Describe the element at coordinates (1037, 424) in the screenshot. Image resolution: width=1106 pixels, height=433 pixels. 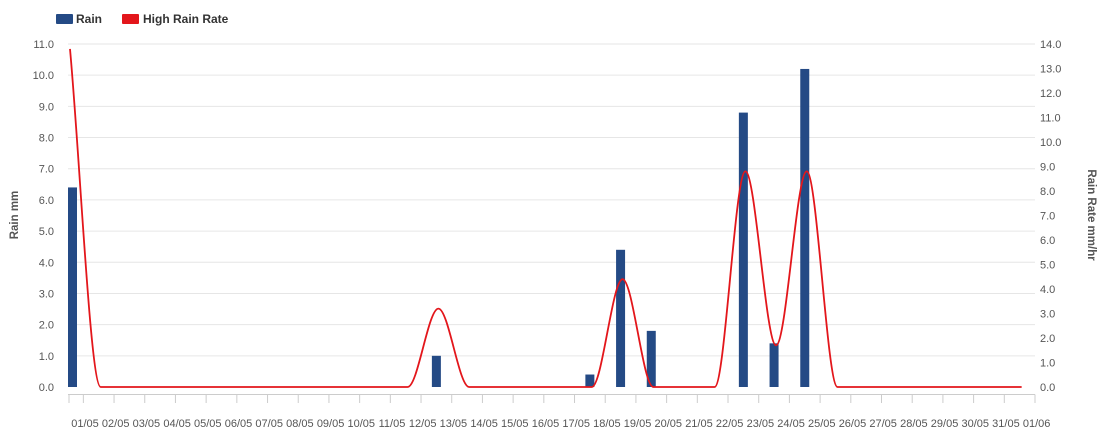
I see `x-tick-label: 01/06` at that location.